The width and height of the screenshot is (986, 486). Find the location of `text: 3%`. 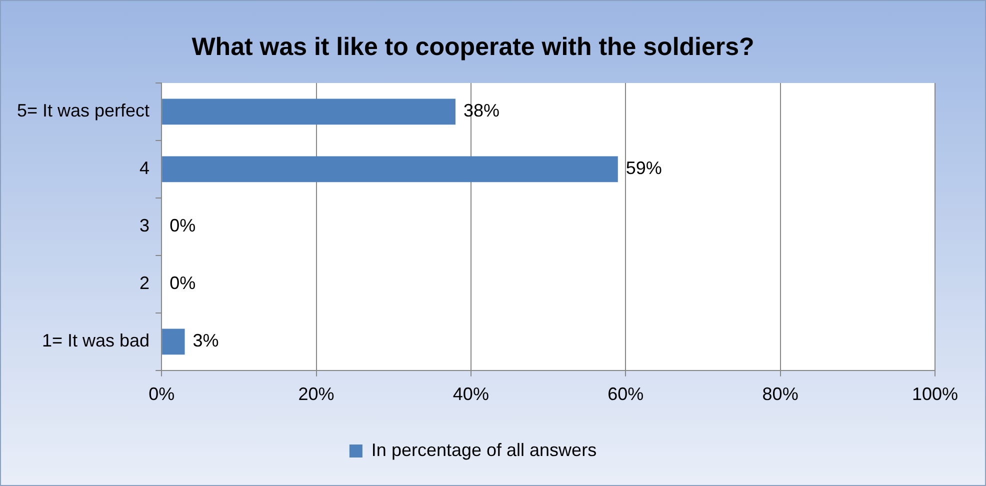

text: 3% is located at coordinates (205, 340).